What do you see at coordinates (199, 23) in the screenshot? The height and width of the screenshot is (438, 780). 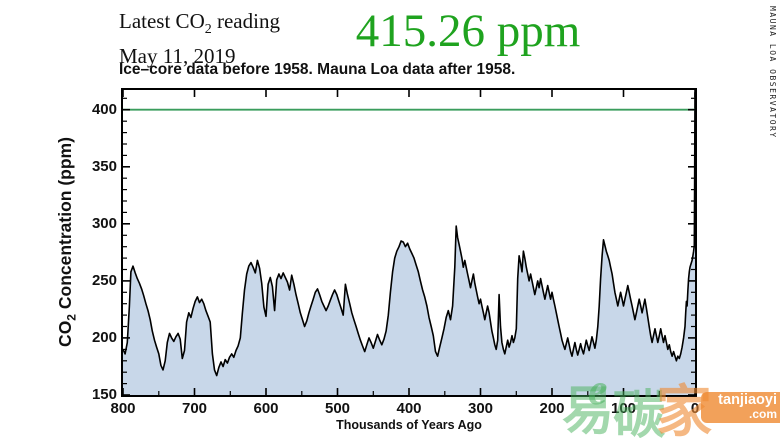 I see `latest-reading-label: Latest CO2 reading` at bounding box center [199, 23].